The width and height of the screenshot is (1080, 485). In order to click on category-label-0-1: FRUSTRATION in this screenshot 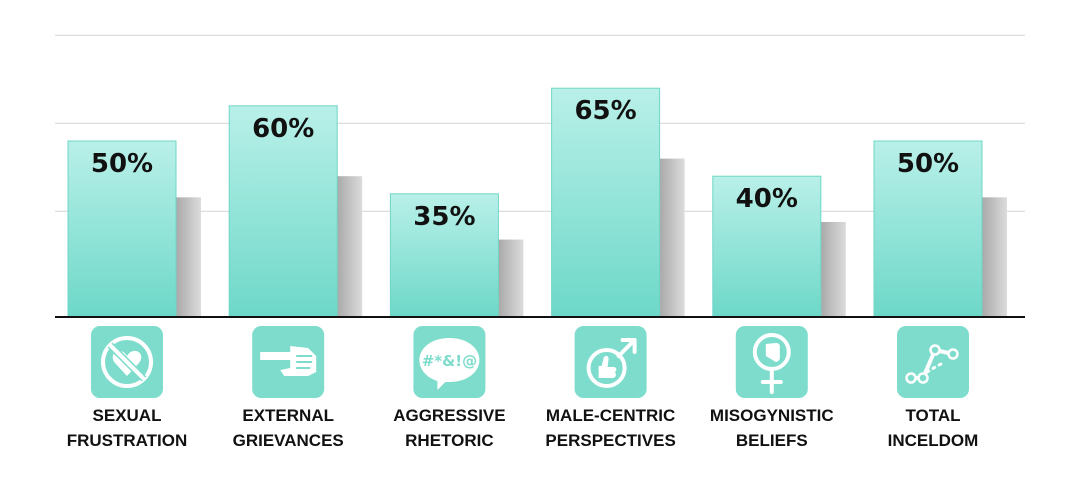, I will do `click(127, 440)`.